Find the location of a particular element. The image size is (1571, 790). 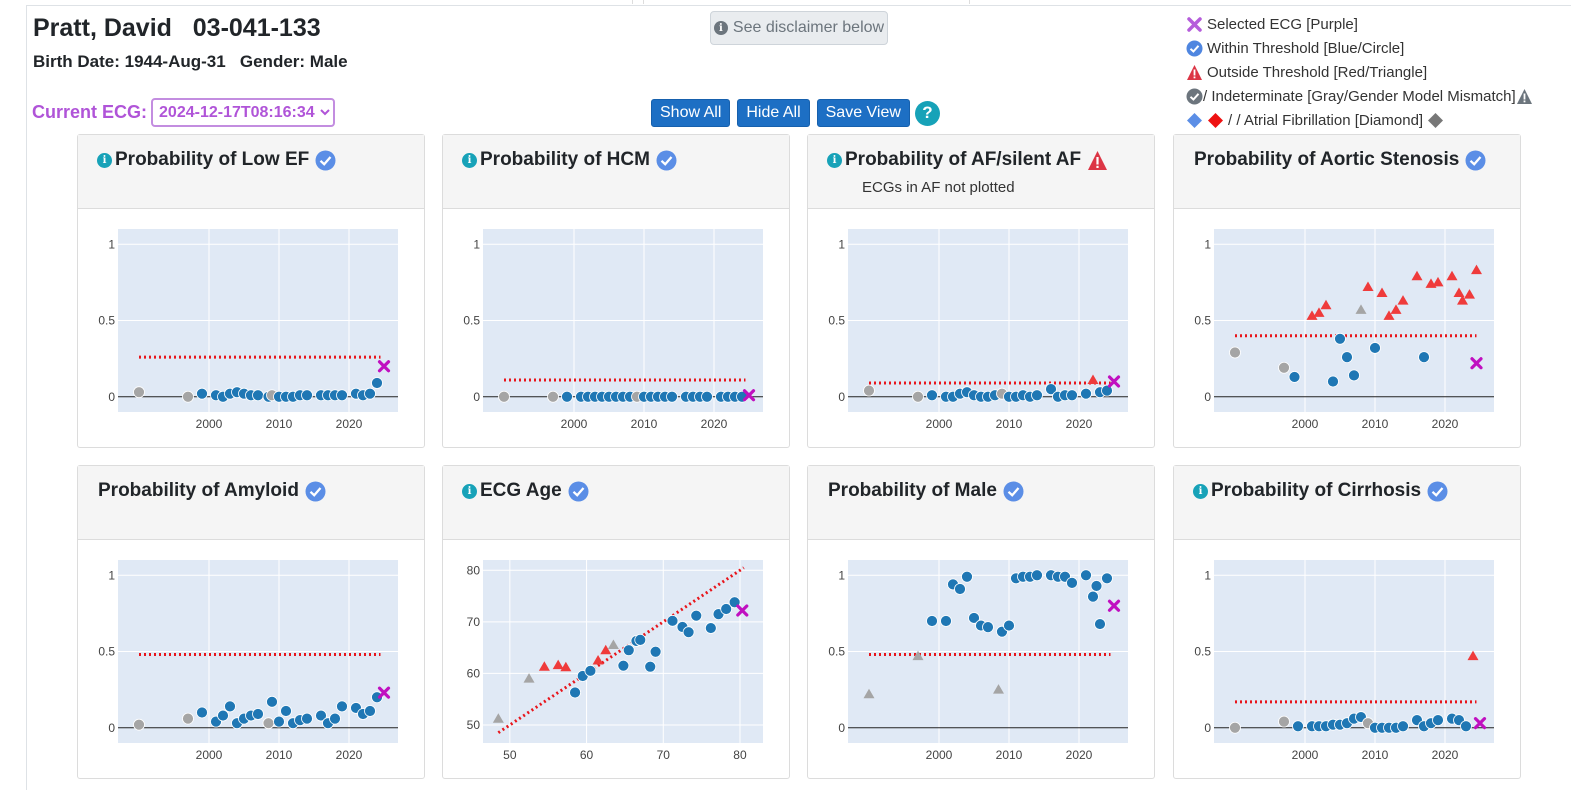

see-disclaimer-button: i See disclaimer below is located at coordinates (799, 28).